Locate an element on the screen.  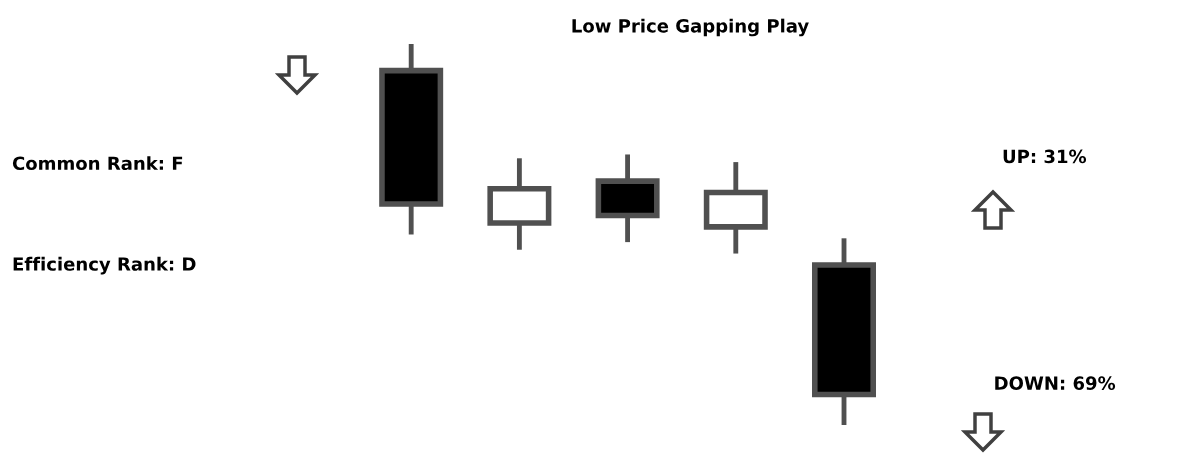
text: Common Rank: F is located at coordinates (97, 163).